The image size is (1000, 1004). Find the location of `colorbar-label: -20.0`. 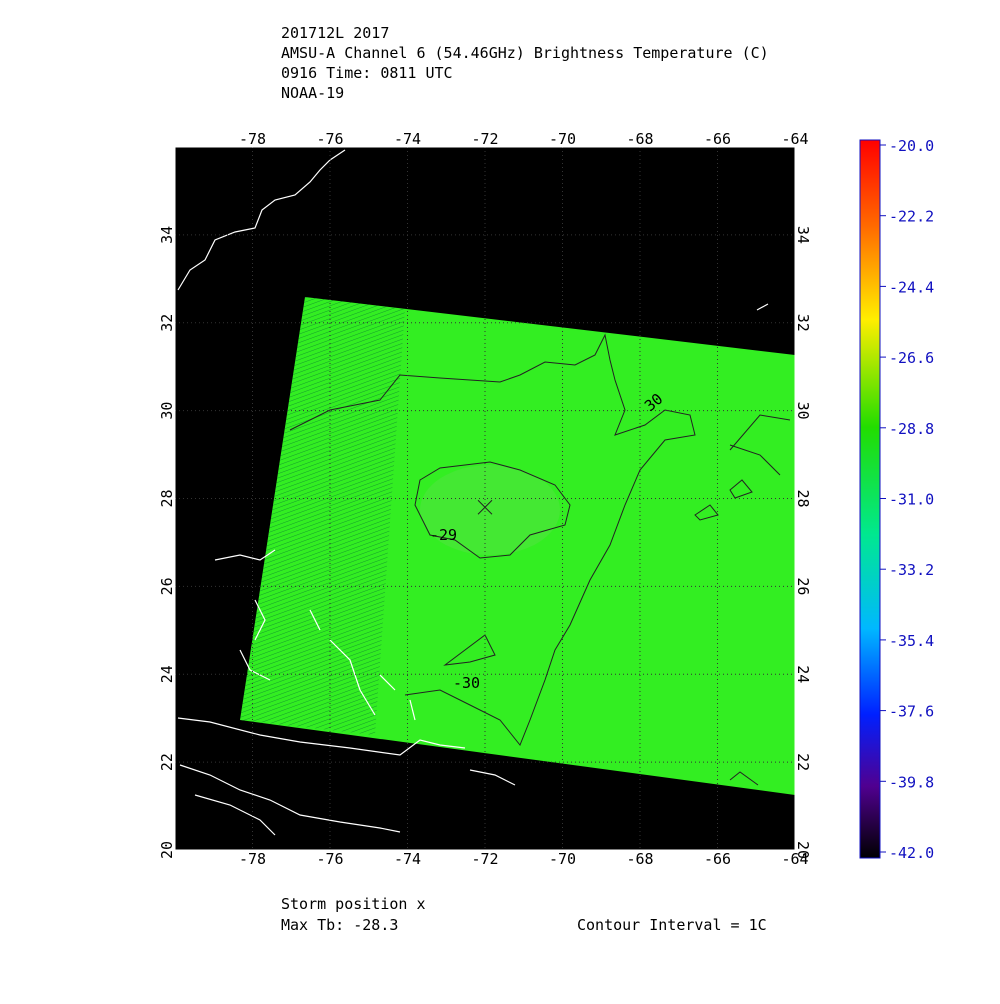

colorbar-label: -20.0 is located at coordinates (911, 146).